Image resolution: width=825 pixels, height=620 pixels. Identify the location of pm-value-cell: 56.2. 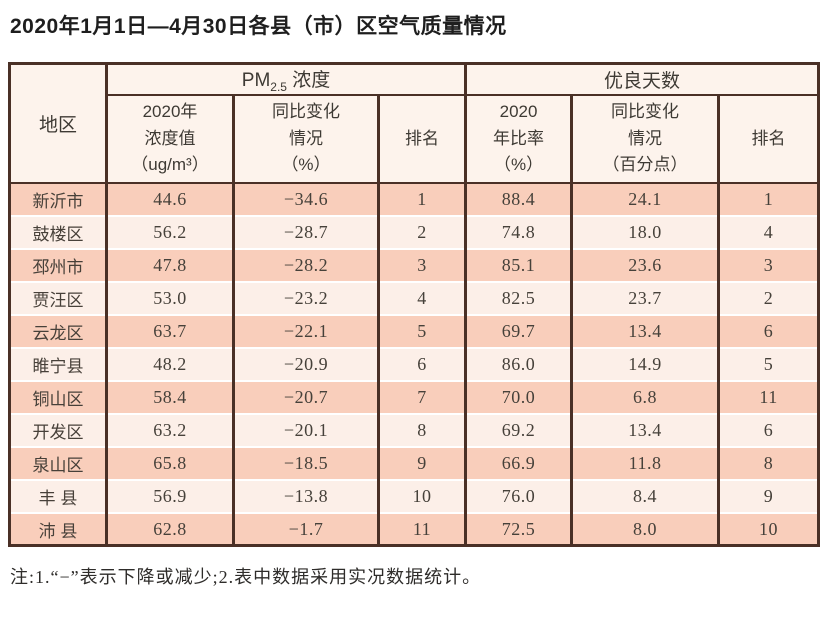
(170, 231).